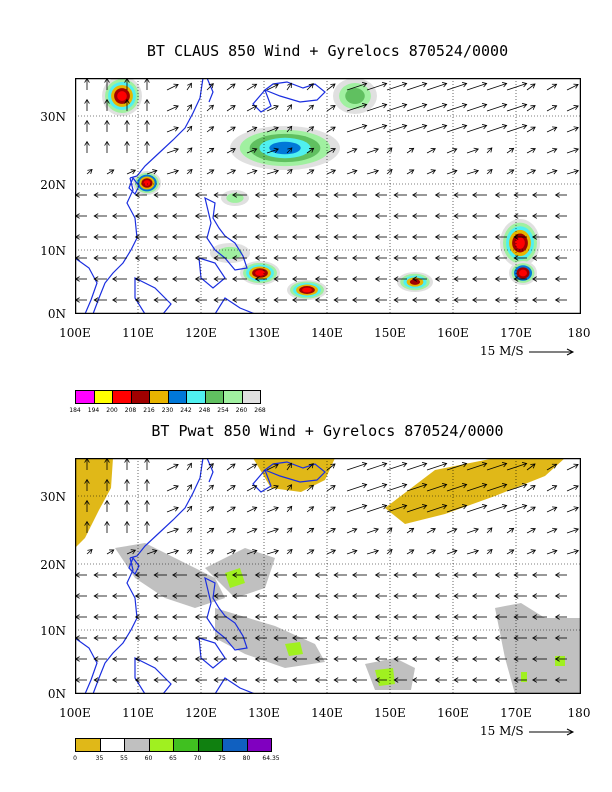  I want to click on panel1-colorbar-tick-label: 254, so click(223, 410).